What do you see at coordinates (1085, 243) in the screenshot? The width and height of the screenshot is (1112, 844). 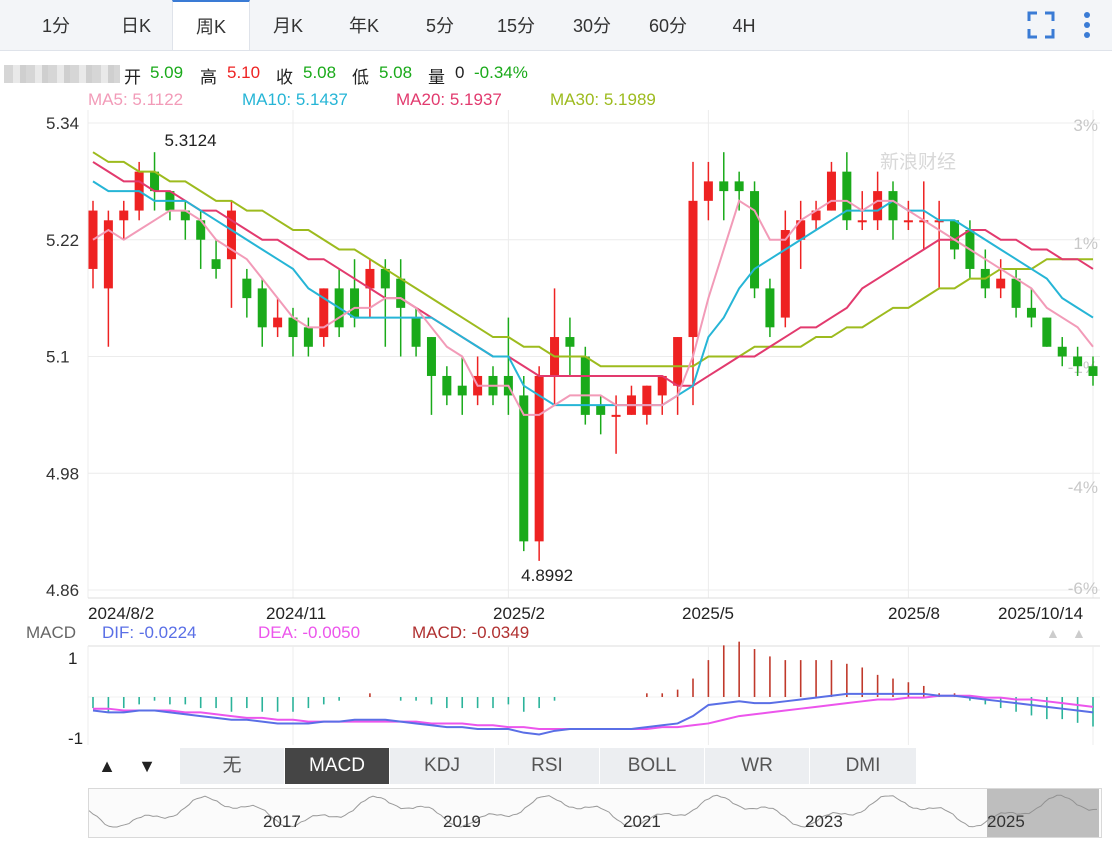 I see `pct-tick-label: 1%` at bounding box center [1085, 243].